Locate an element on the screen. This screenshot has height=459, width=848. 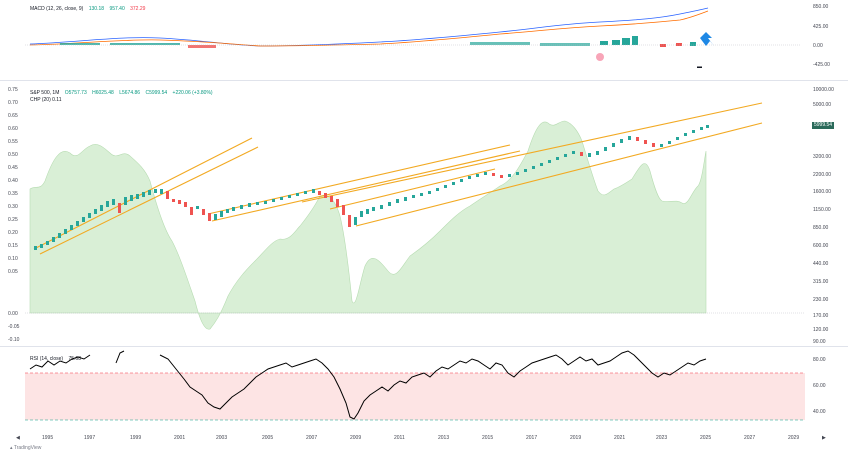
macd-marker-label: ▬ is located at coordinates (699, 67).